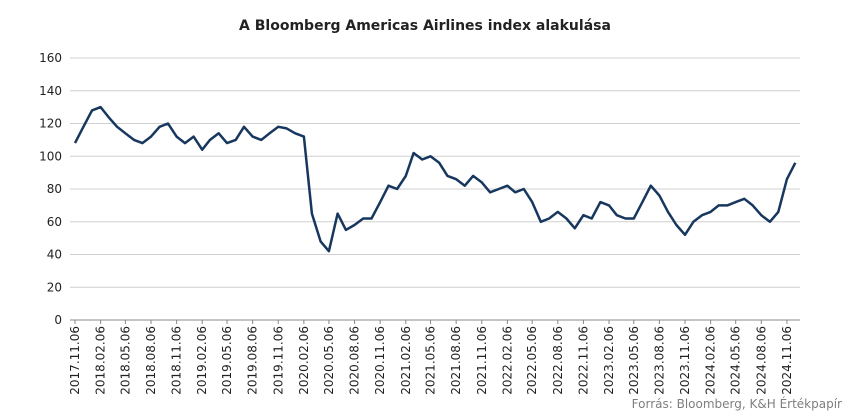 Image resolution: width=850 pixels, height=417 pixels. What do you see at coordinates (507, 360) in the screenshot?
I see `x-tick-label: 2022.02.06` at bounding box center [507, 360].